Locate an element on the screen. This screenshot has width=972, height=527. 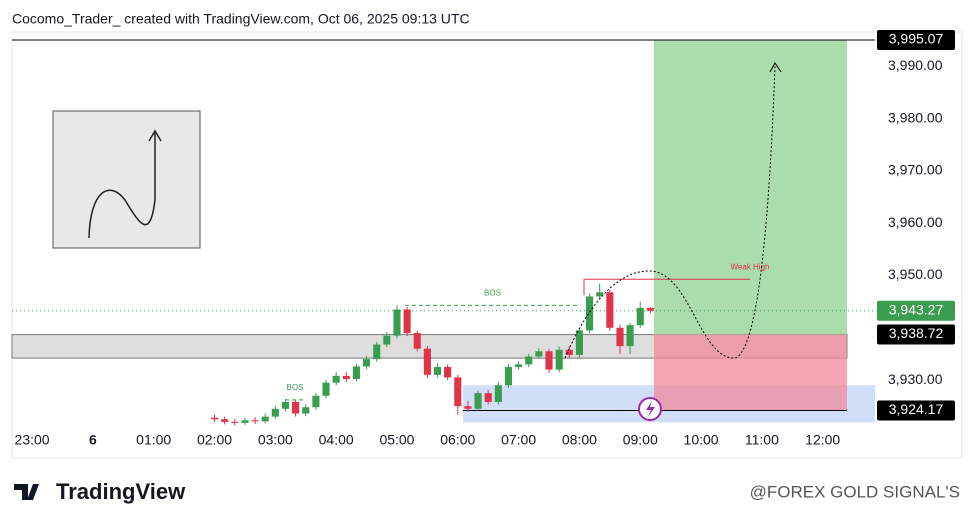
projection is located at coordinates (670, 212).